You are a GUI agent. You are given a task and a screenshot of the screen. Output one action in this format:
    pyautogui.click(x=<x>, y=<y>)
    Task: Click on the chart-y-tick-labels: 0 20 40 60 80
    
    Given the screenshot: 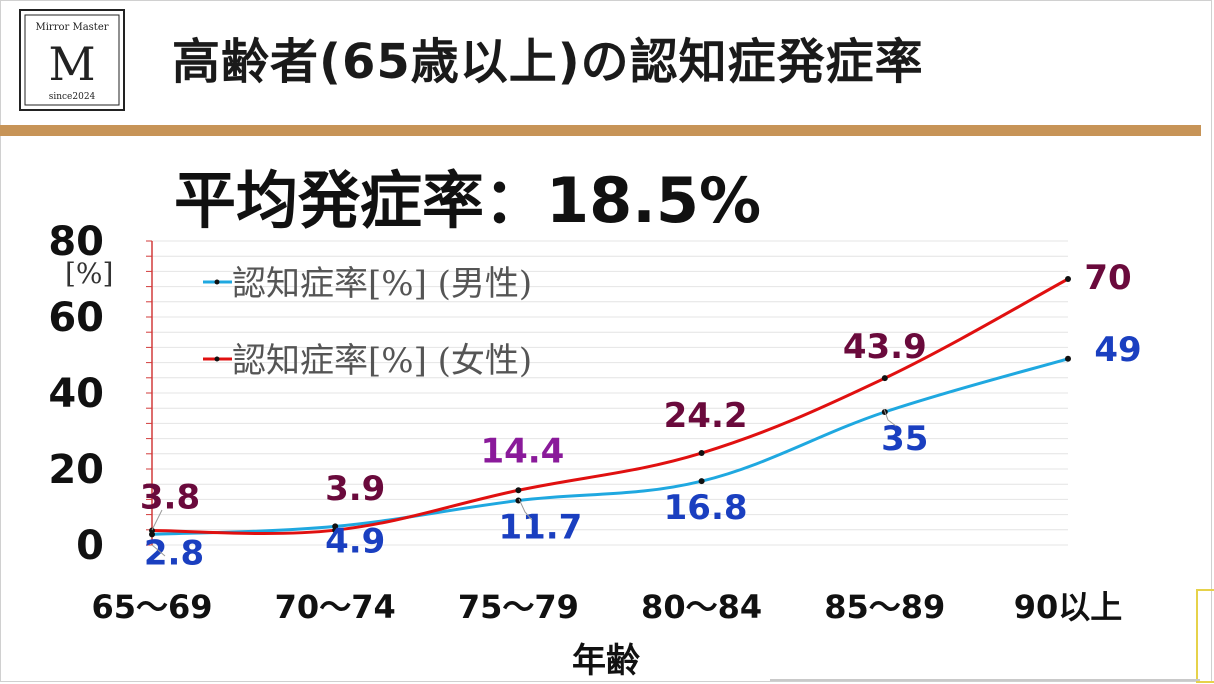 What is the action you would take?
    pyautogui.click(x=76, y=394)
    